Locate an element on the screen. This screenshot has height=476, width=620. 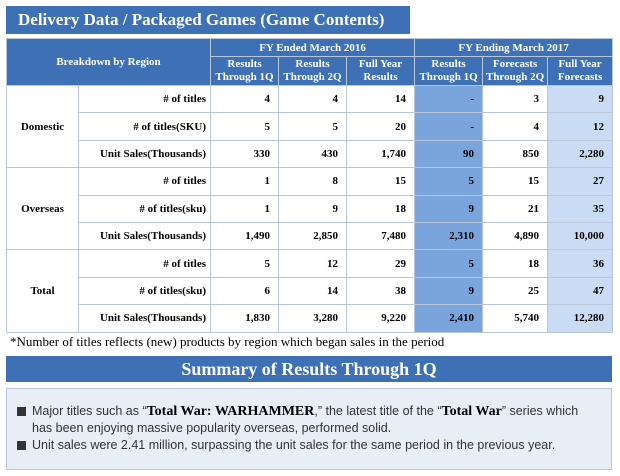
table-cell: 90 is located at coordinates (449, 154).